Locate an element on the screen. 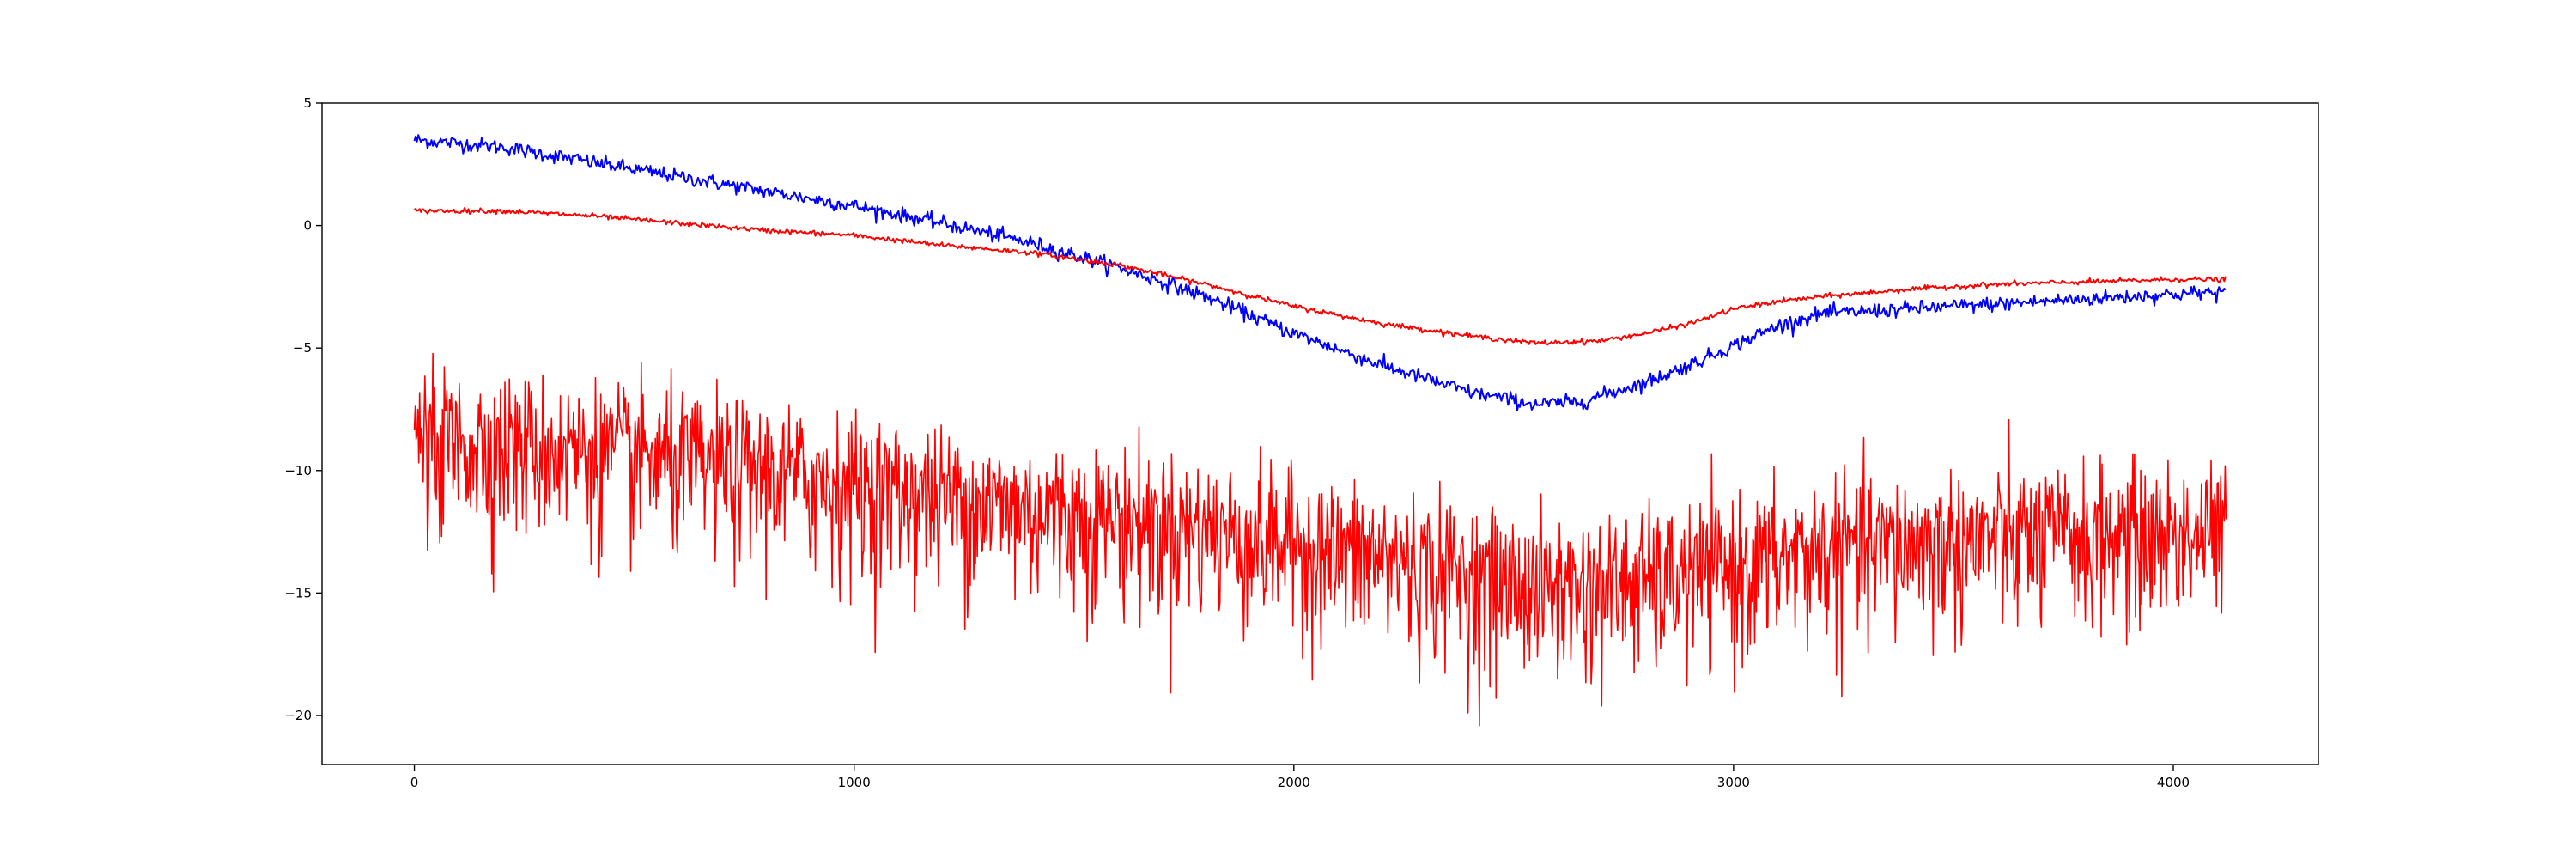 The height and width of the screenshot is (859, 2576). y-tick-label: −20 is located at coordinates (298, 715).